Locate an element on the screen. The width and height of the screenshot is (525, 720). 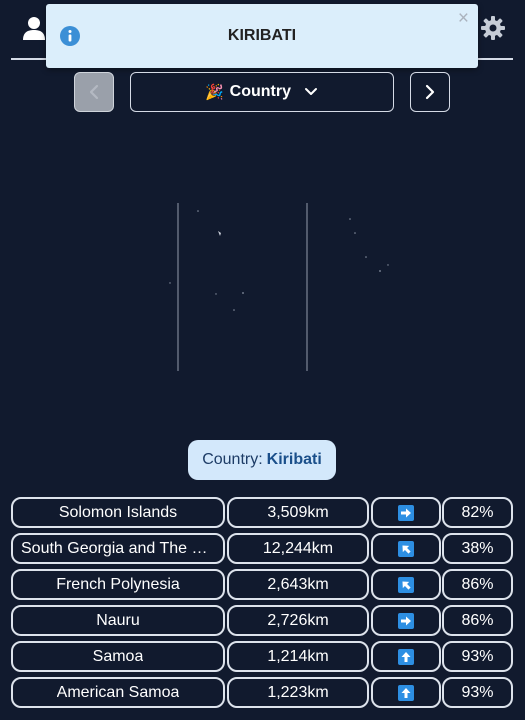
user-icon is located at coordinates (34, 28).